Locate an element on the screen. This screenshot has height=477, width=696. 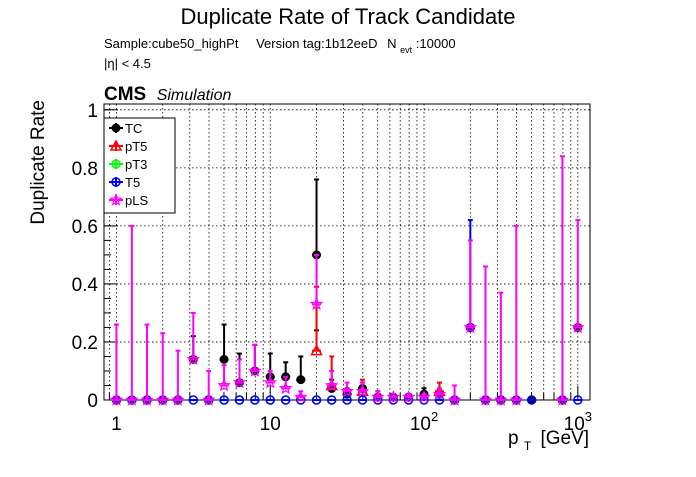
x-tick-label: 10³ is located at coordinates (578, 422).